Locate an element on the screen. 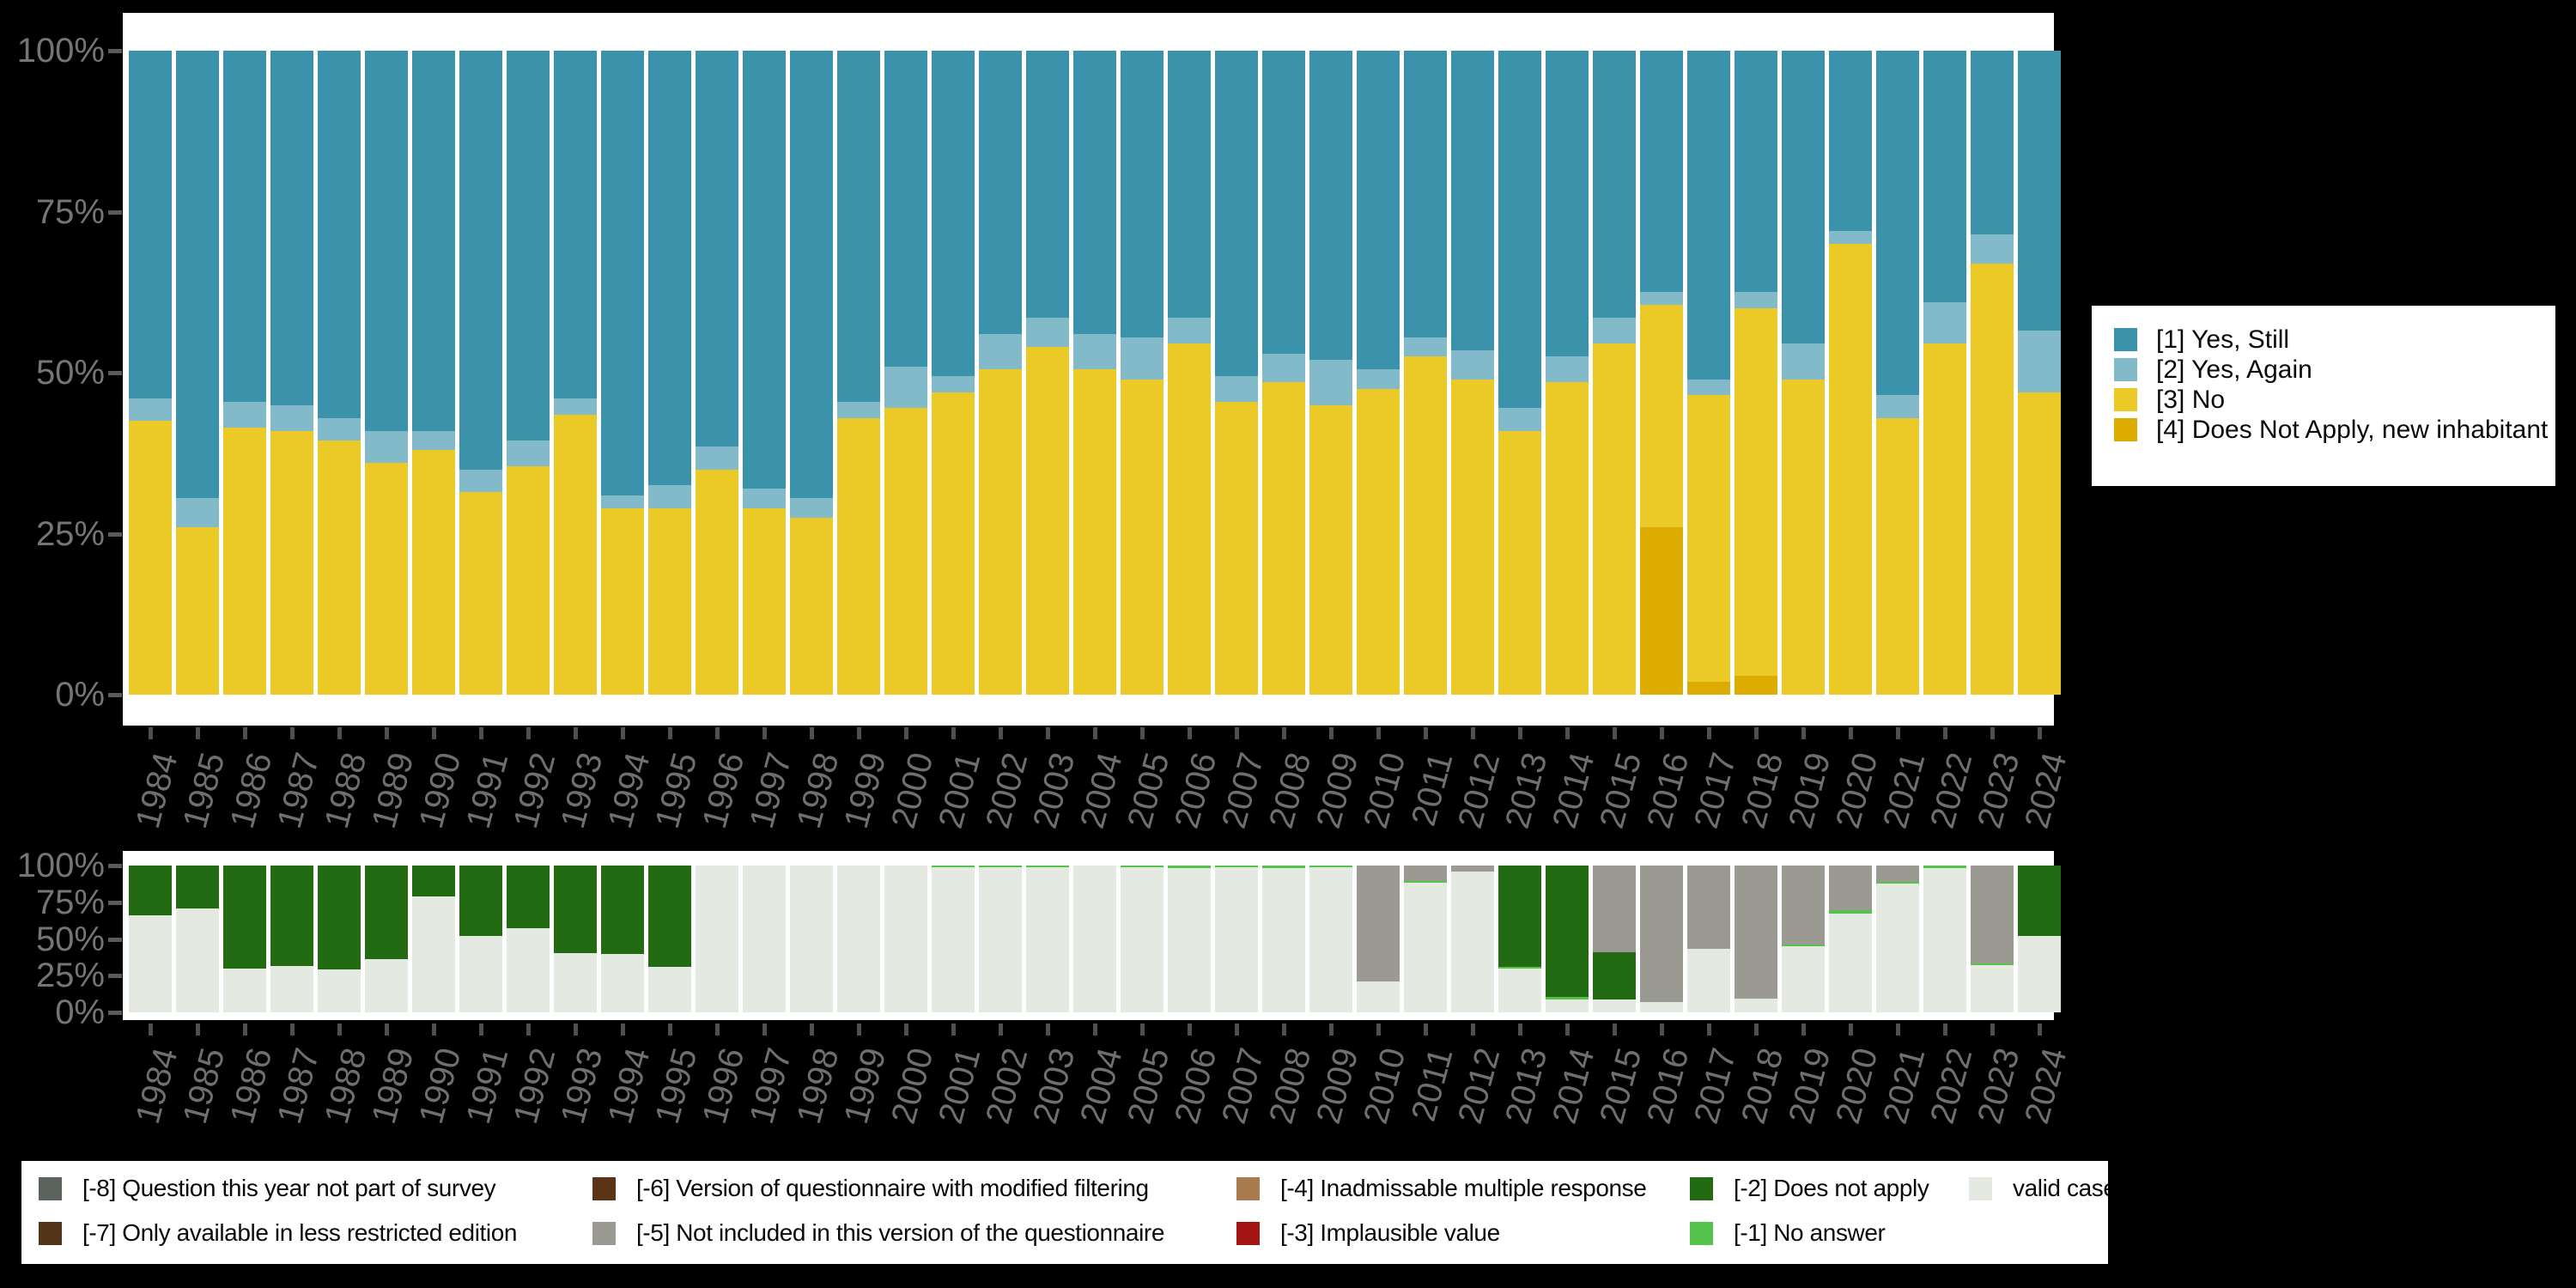  bar-segment-1989-yes_still is located at coordinates (387, 241).